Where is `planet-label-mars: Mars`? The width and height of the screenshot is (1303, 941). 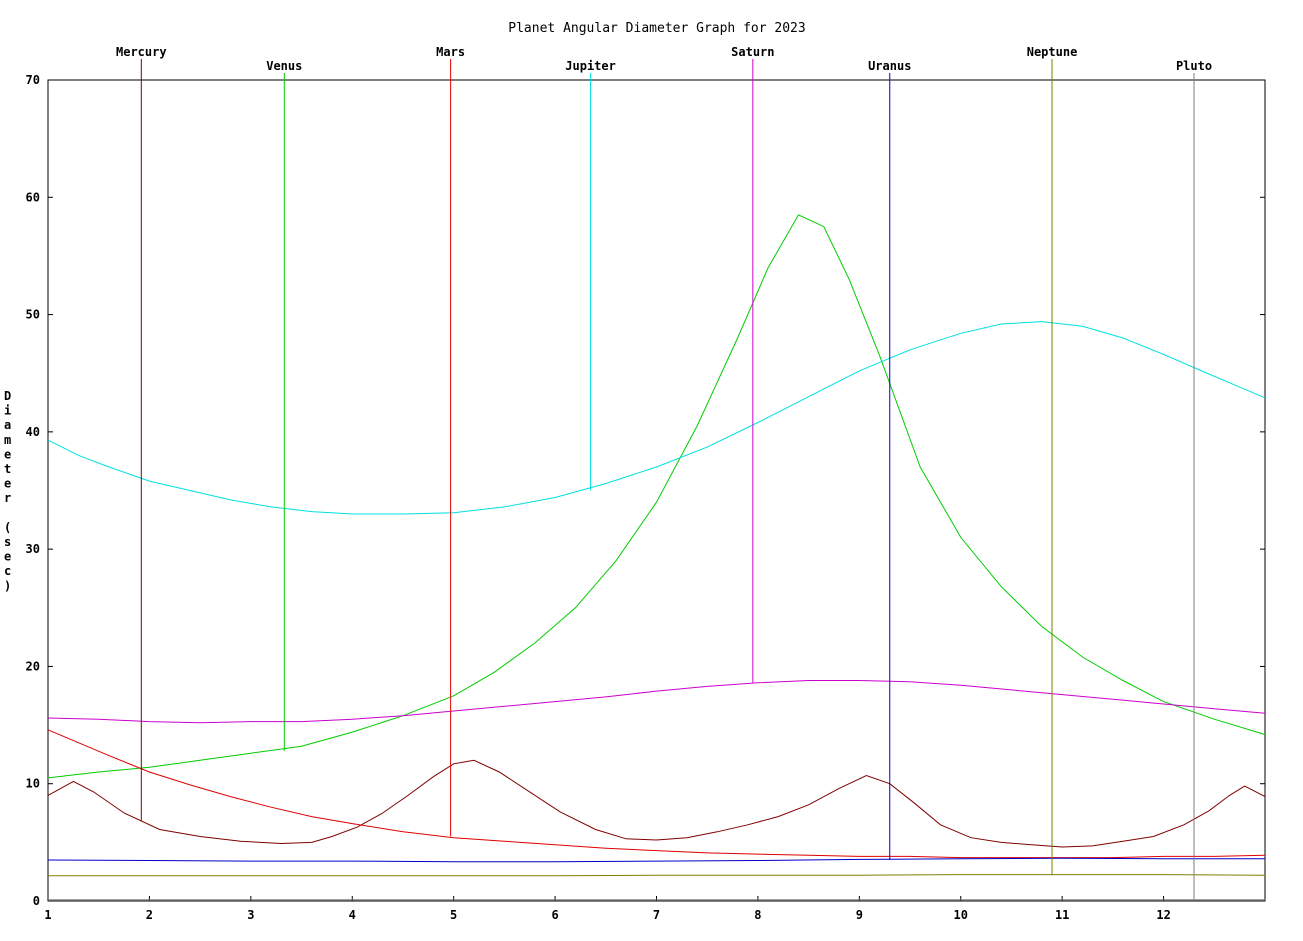 planet-label-mars: Mars is located at coordinates (450, 52).